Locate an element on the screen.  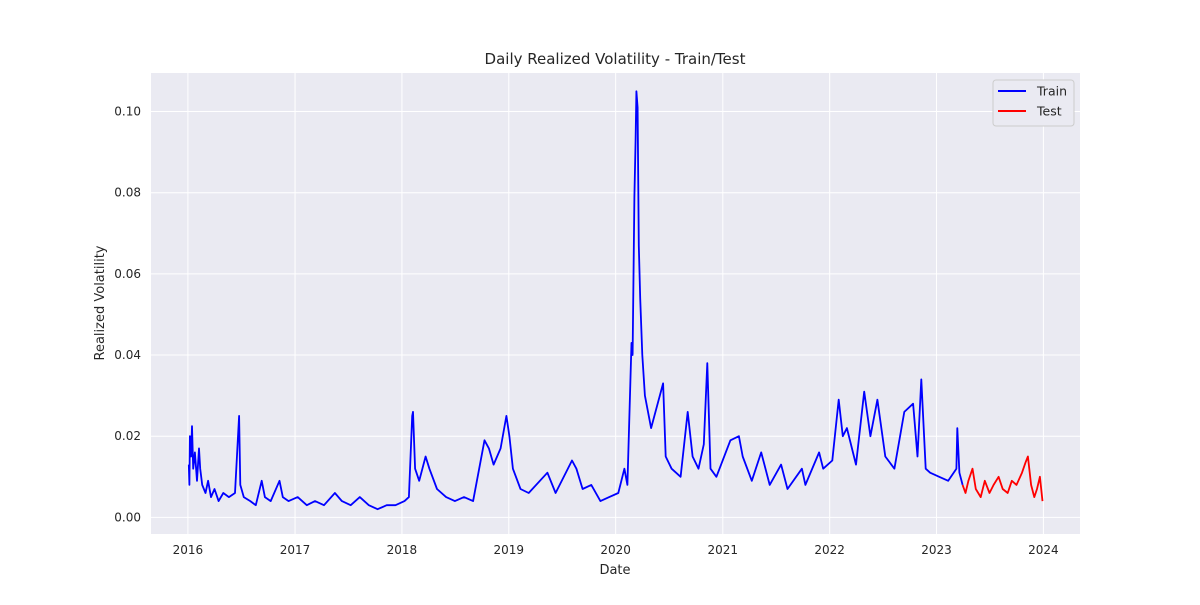
x-tick-label: 2021 is located at coordinates (723, 550).